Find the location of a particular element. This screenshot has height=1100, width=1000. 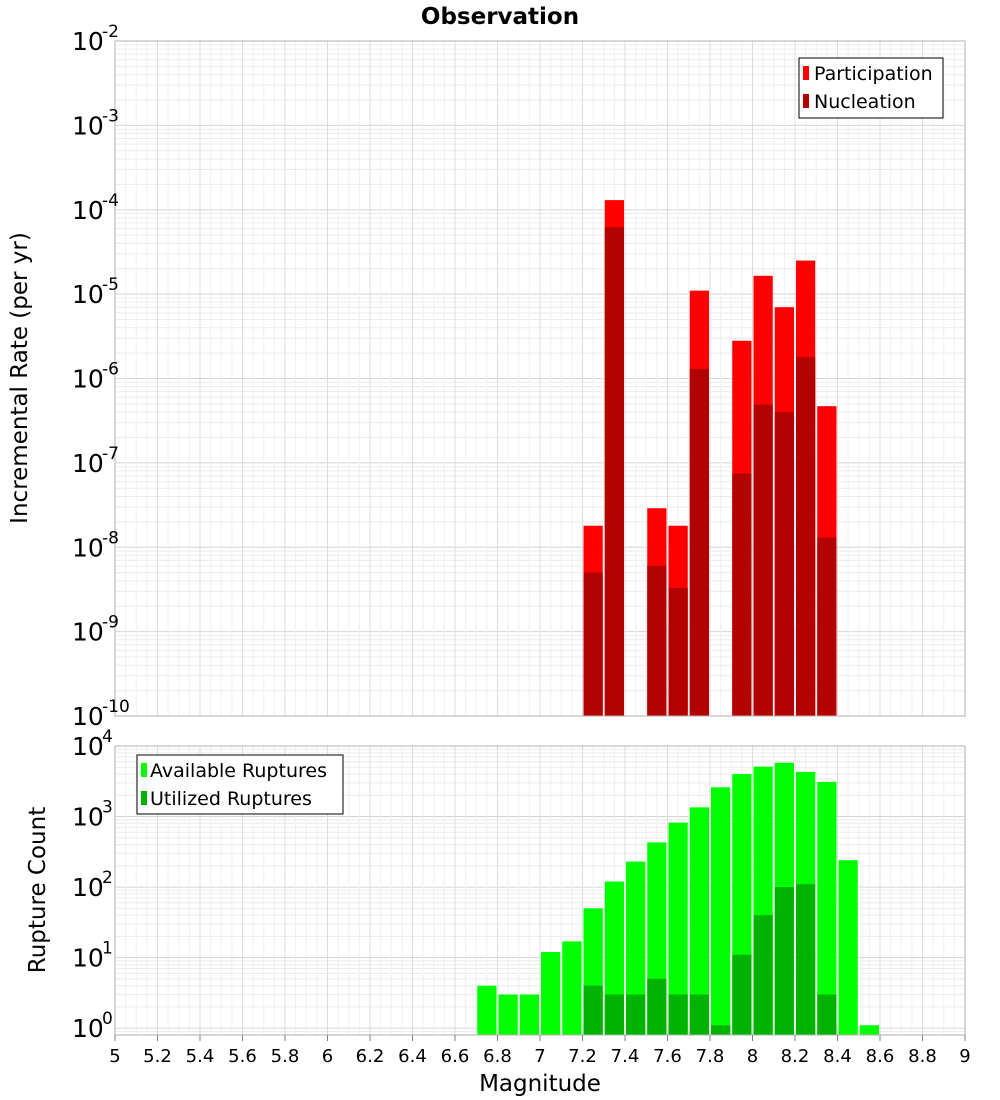

top-ytick-exponent: -4 is located at coordinates (110, 201).